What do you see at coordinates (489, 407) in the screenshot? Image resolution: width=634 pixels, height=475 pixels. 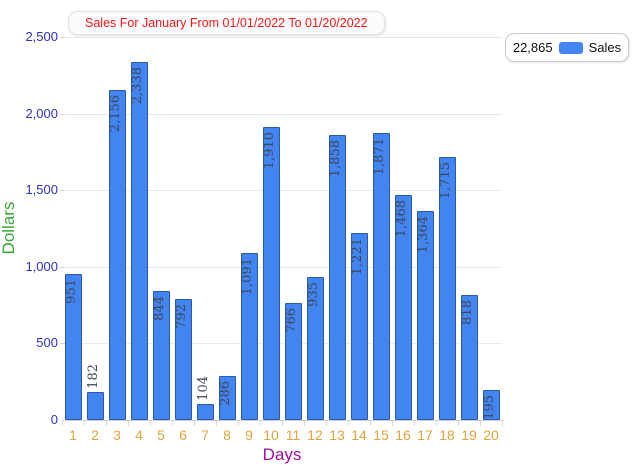 I see `bar-value-label-day-20: 195` at bounding box center [489, 407].